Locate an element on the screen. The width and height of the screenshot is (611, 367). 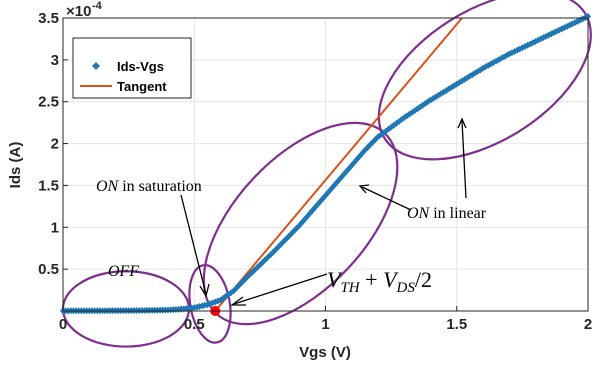
y-tick-label: 1.5 is located at coordinates (48, 185).